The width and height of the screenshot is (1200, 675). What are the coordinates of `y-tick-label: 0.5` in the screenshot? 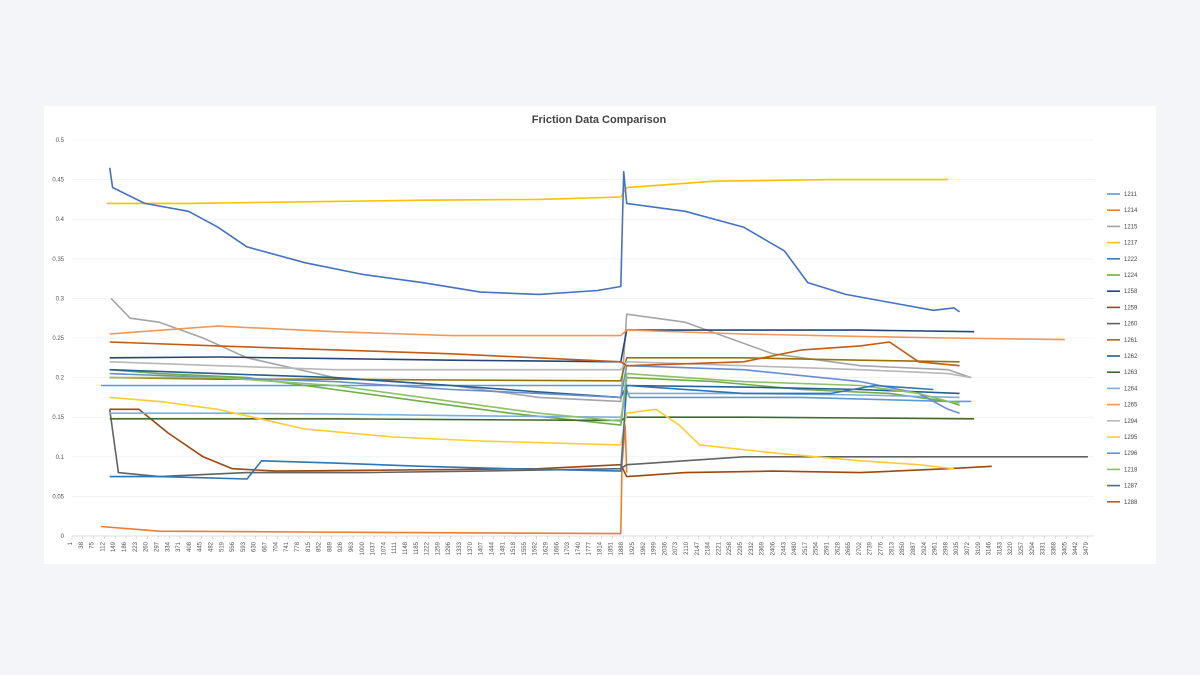 It's located at (60, 141).